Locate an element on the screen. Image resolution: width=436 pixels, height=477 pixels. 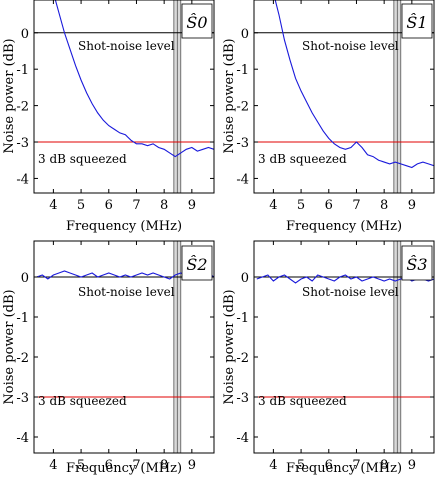
panel-s2-xtick-label: 8 is located at coordinates (164, 465).